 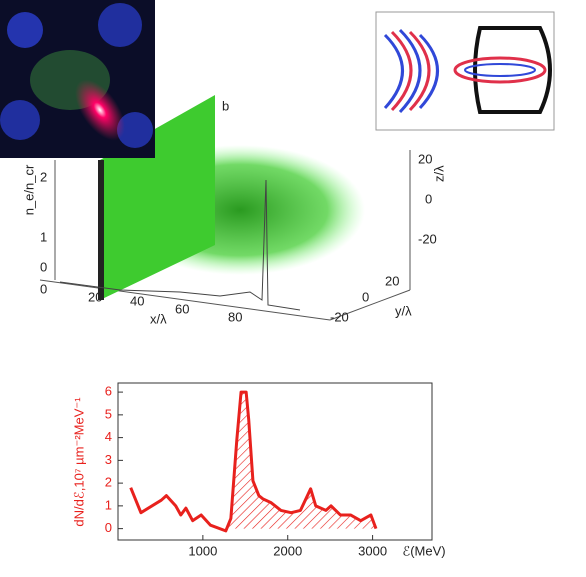 What do you see at coordinates (137, 300) in the screenshot?
I see `tick-label: 40` at bounding box center [137, 300].